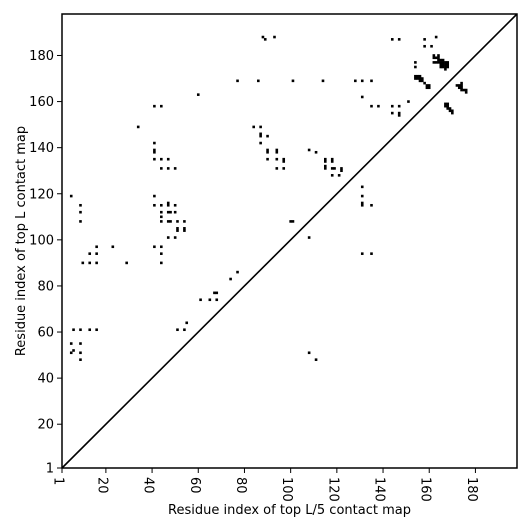 This screenshot has height=531, width=531. What do you see at coordinates (21, 241) in the screenshot?
I see `y-axis-label: Residue index of top L contact map` at bounding box center [21, 241].